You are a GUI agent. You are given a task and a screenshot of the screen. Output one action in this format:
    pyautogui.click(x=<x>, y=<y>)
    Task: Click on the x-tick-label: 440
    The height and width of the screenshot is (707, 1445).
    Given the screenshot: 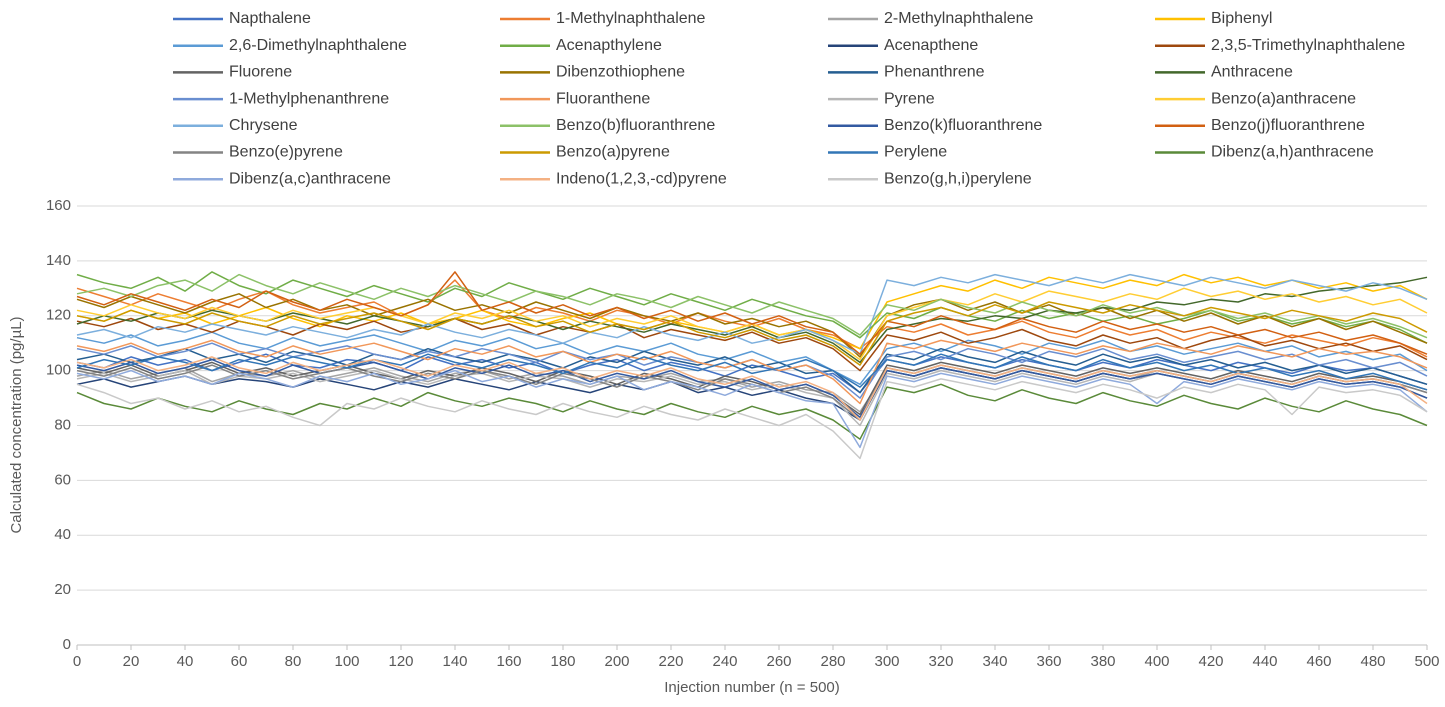 What is the action you would take?
    pyautogui.click(x=1264, y=661)
    